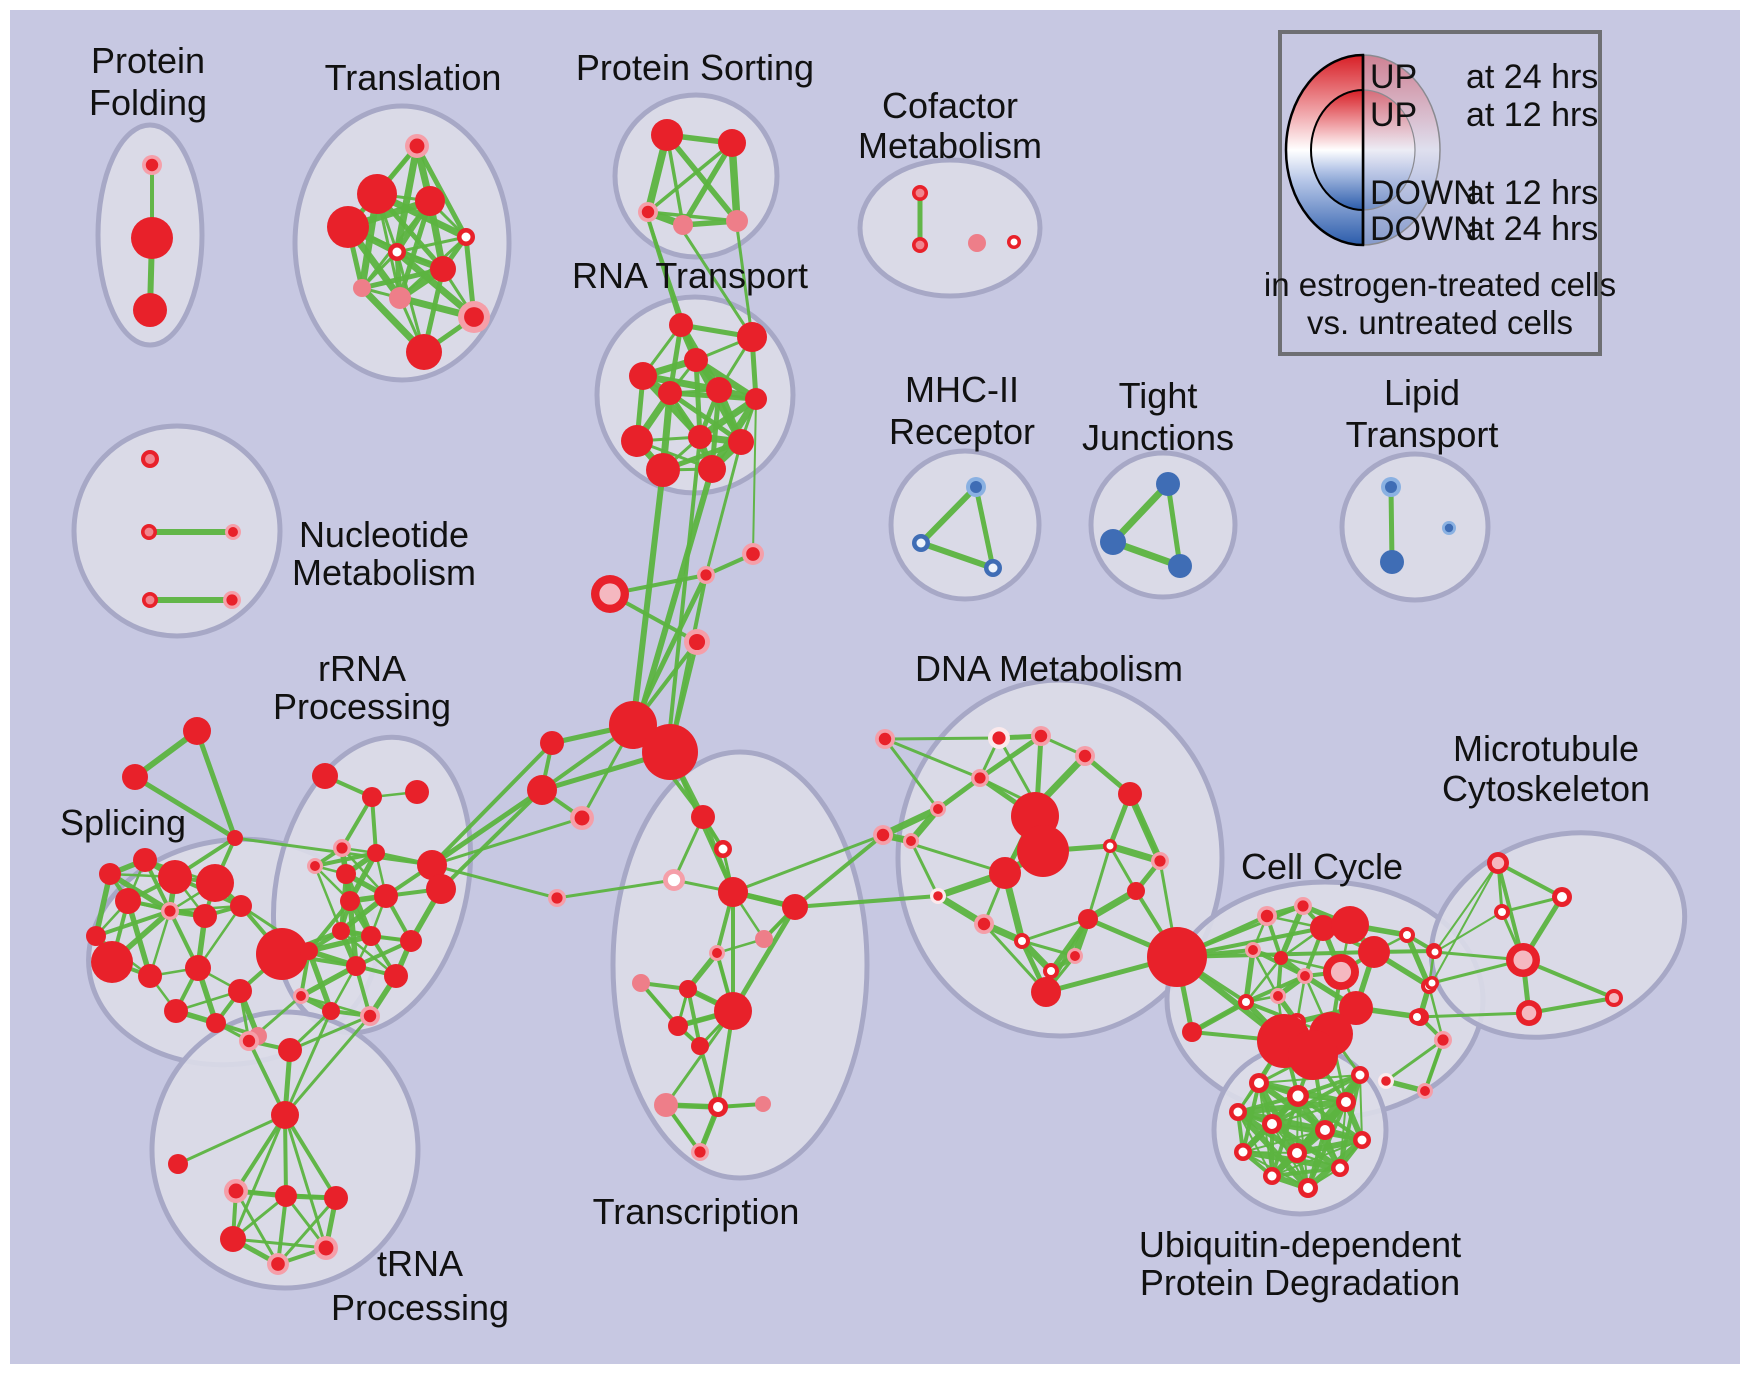 The height and width of the screenshot is (1381, 1750). What do you see at coordinates (633, 725) in the screenshot?
I see `backbone-node` at bounding box center [633, 725].